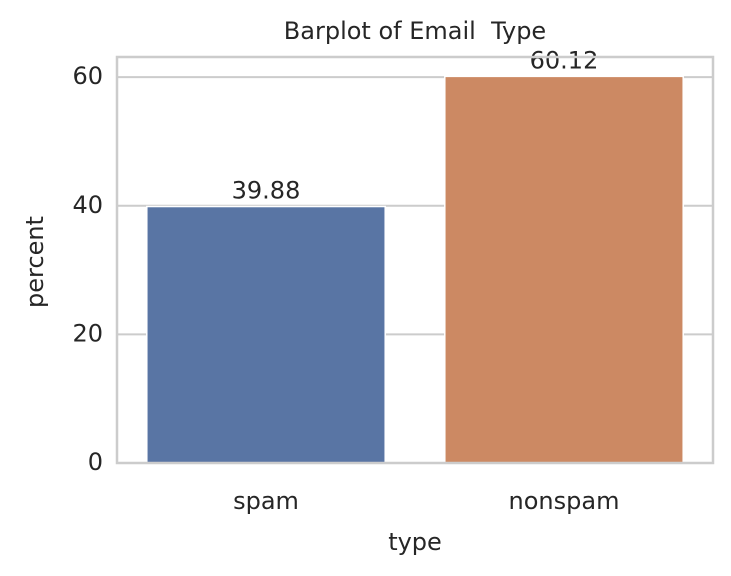 The image size is (731, 576). I want to click on y-axis-label: percent, so click(35, 262).